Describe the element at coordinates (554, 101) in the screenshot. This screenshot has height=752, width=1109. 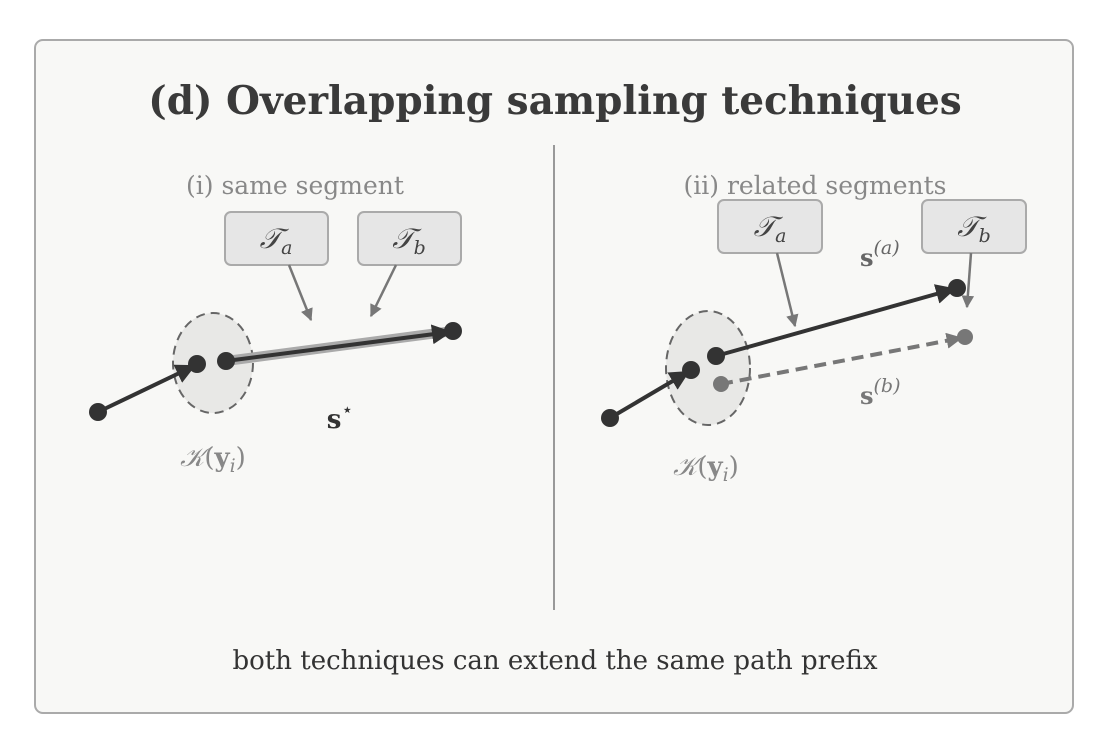
I see `title: (d) Overlapping sampling techniques` at that location.